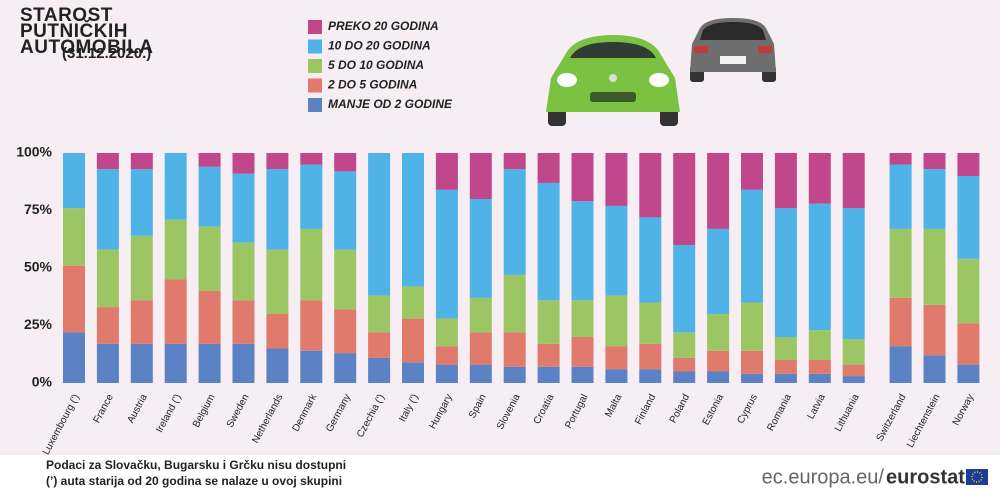  Describe the element at coordinates (267, 418) in the screenshot. I see `x-tick-label: Netherlands` at that location.